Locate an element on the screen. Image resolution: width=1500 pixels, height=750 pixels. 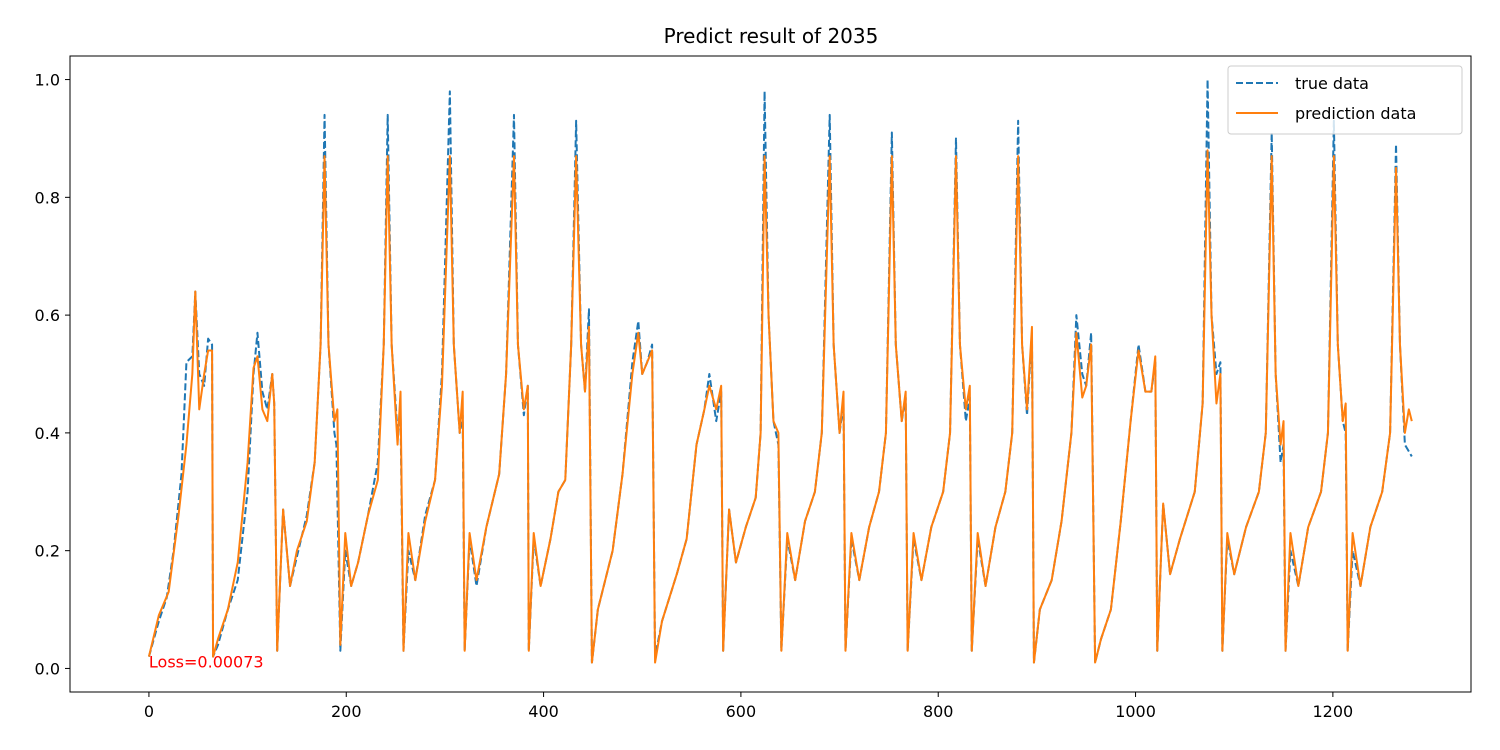
y-tick-label: 0.8 is located at coordinates (47, 197).